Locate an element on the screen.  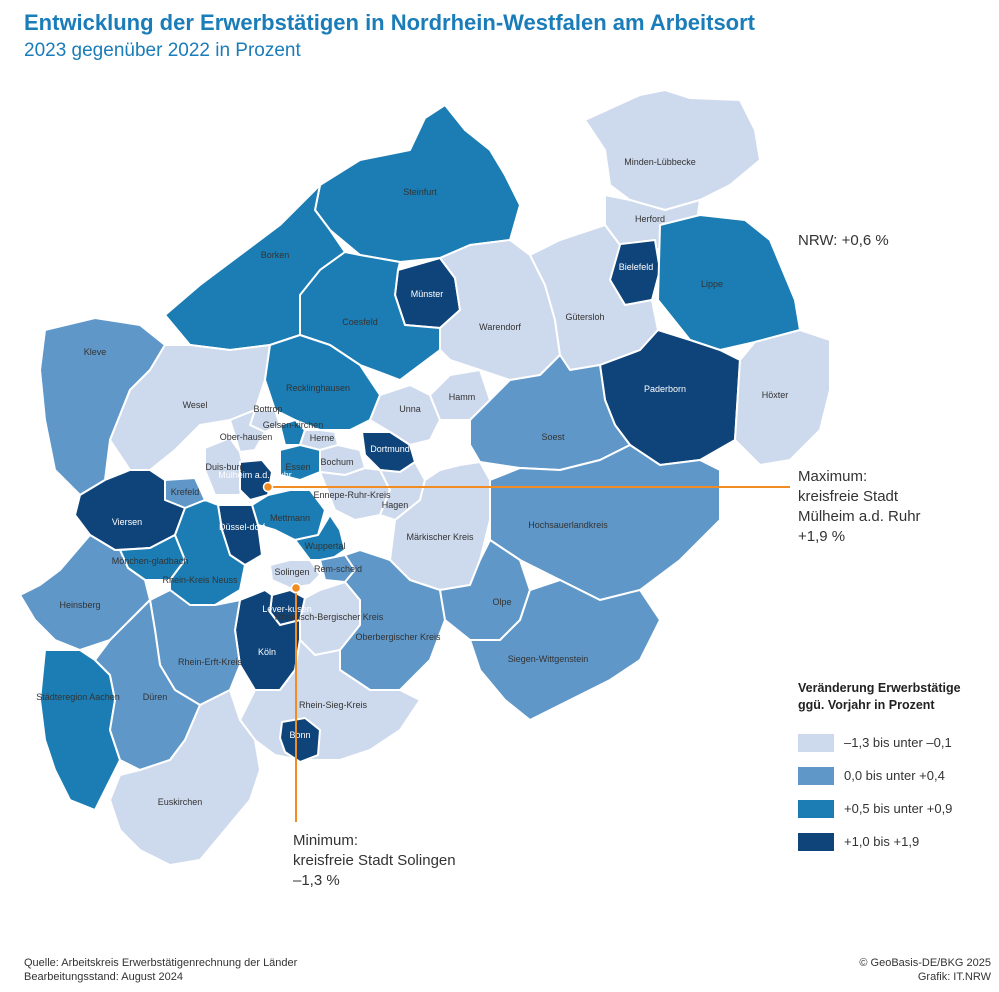
region-label-mettmann: Mettmann is located at coordinates (290, 518).